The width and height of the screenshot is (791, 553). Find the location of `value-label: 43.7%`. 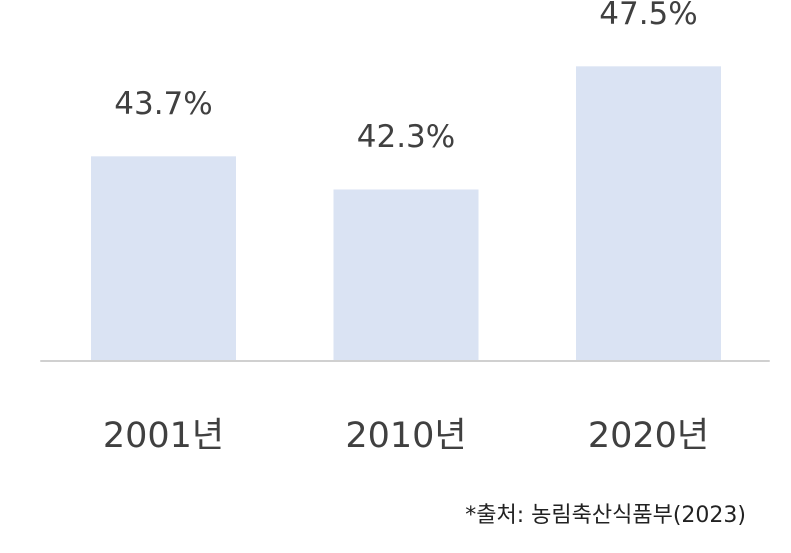

value-label: 43.7% is located at coordinates (163, 104).